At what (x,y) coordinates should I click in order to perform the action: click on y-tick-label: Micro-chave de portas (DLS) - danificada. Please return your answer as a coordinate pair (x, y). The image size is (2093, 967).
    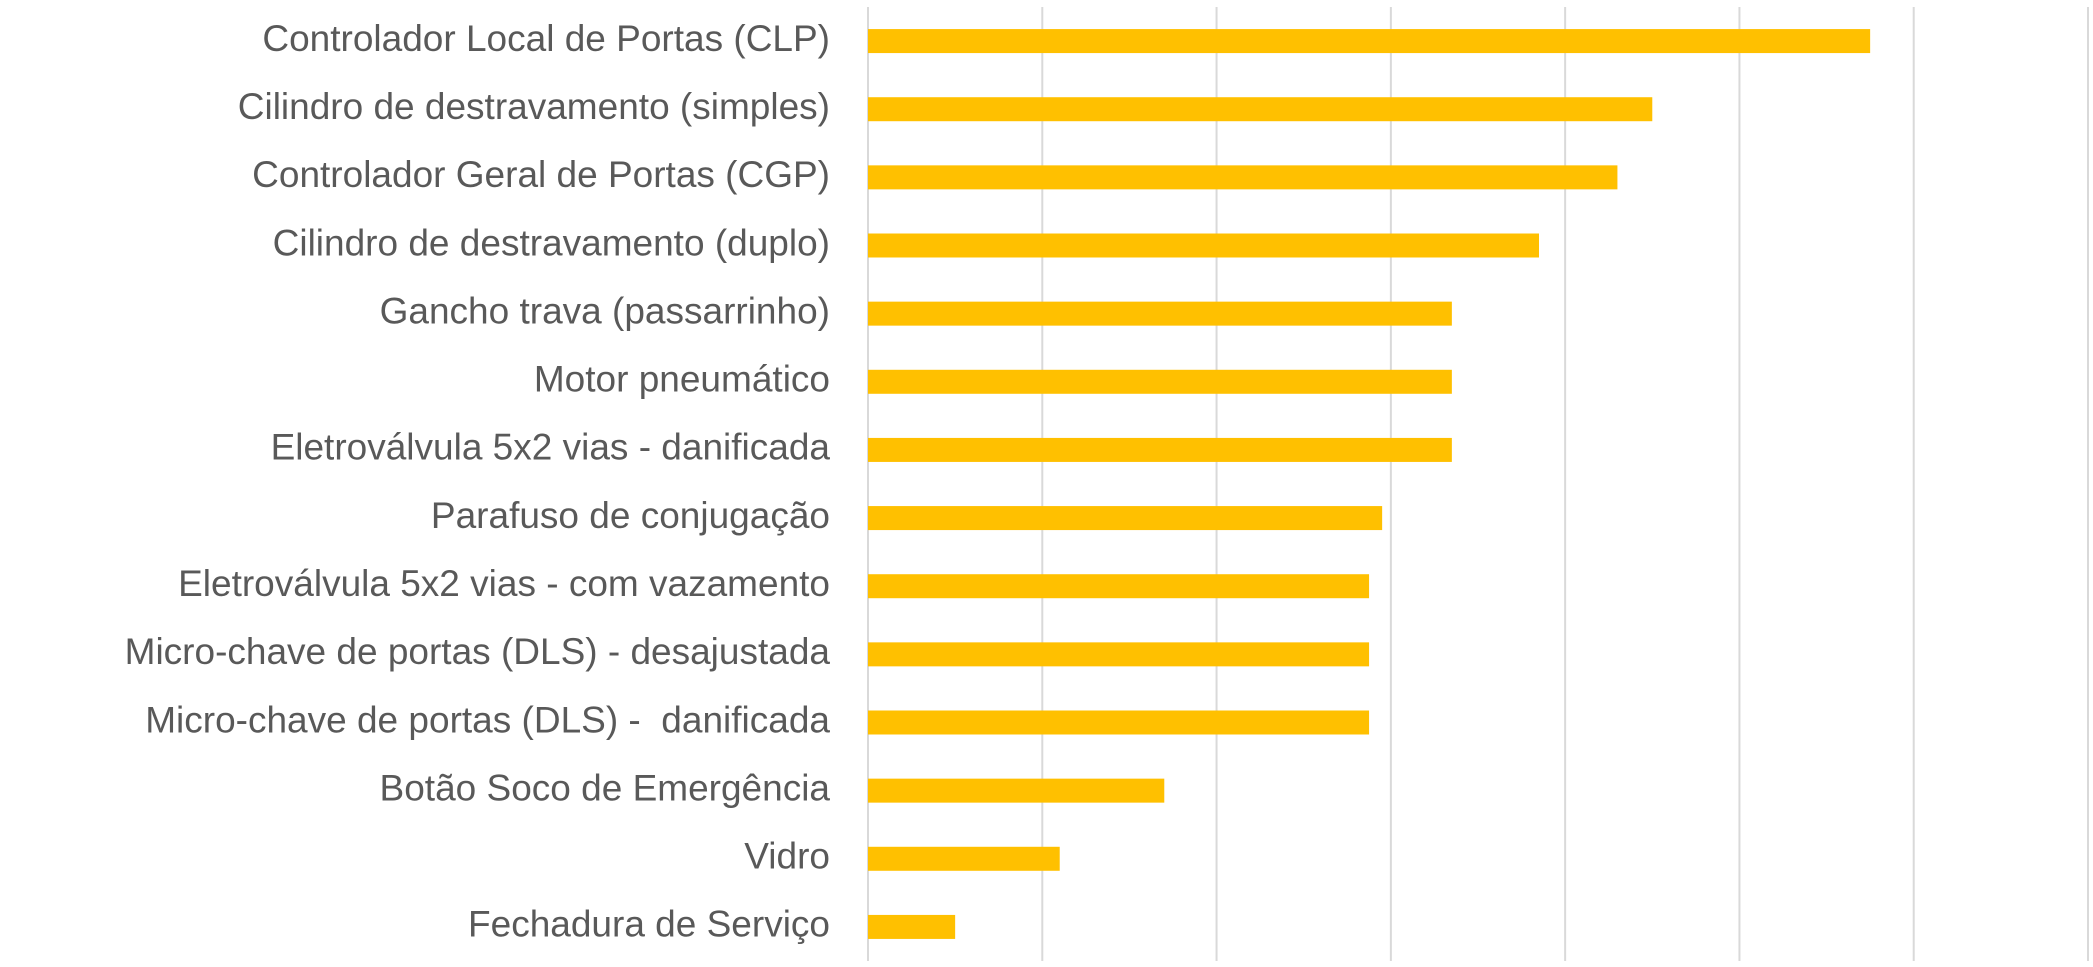
    Looking at the image, I should click on (487, 719).